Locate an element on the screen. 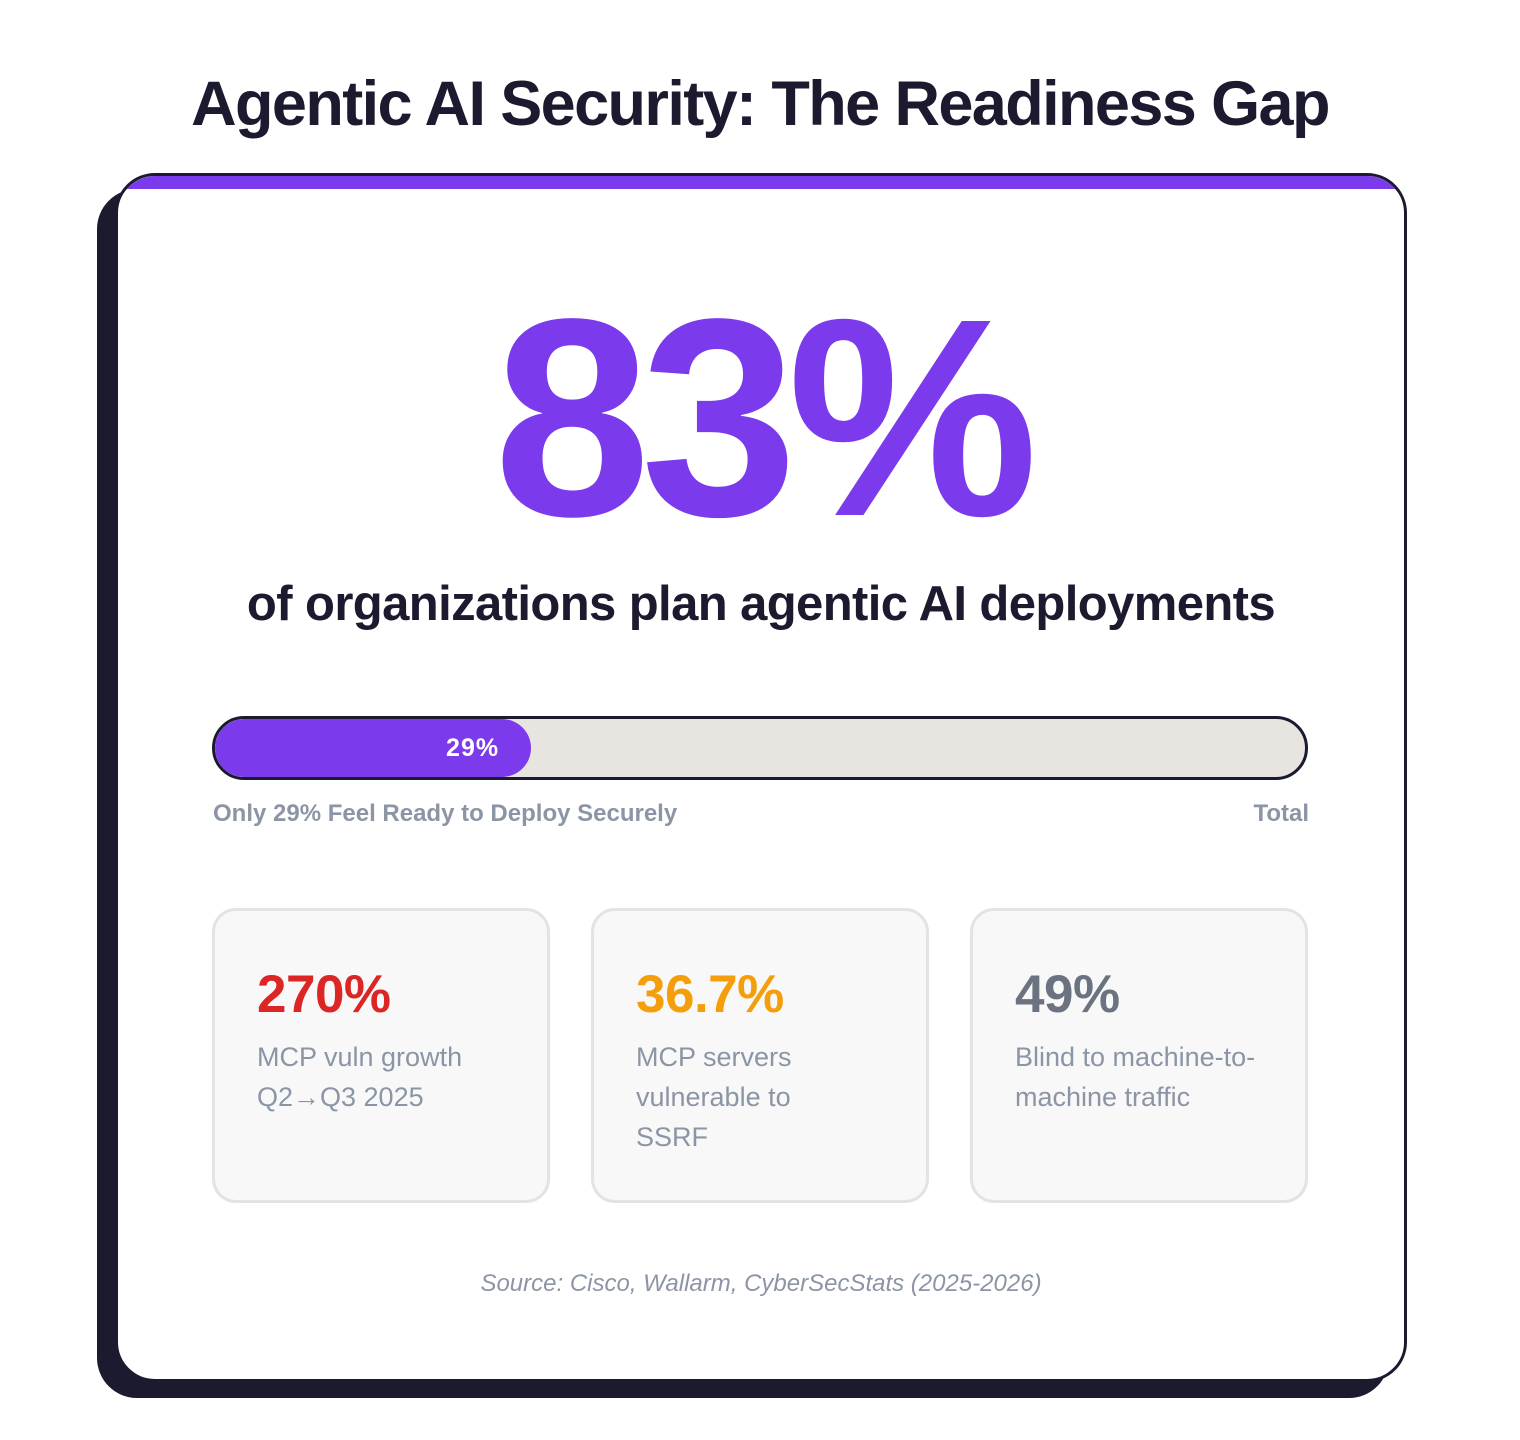  stat-box-m2m-blindness: 49% Blind to machine-to-machine traffic is located at coordinates (1139, 1055).